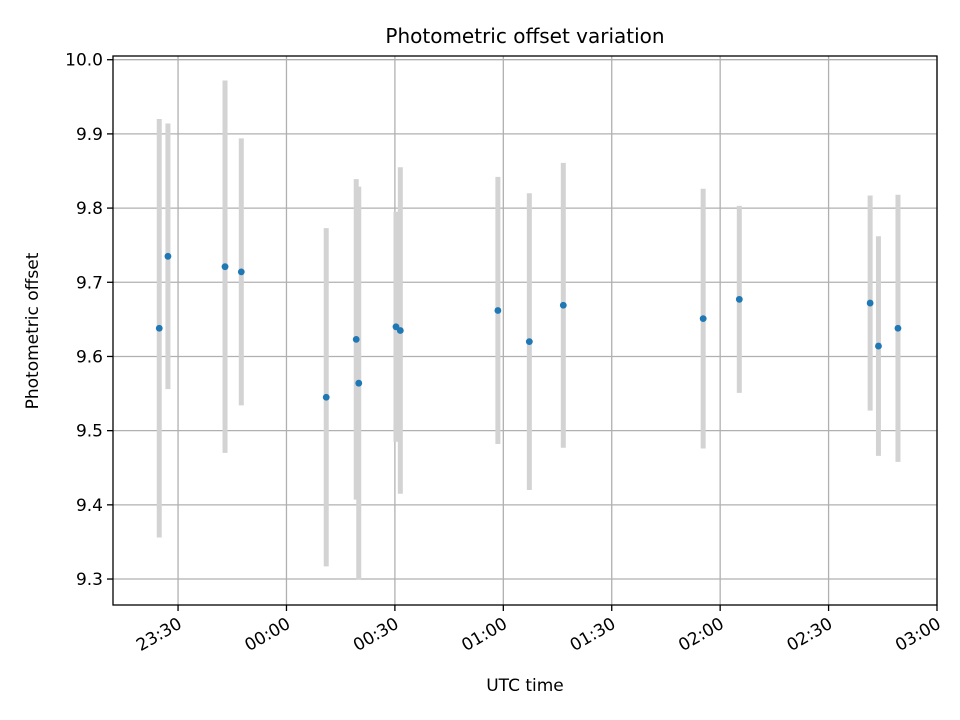 The height and width of the screenshot is (720, 960). I want to click on y-tick-label: 9.3, so click(89, 580).